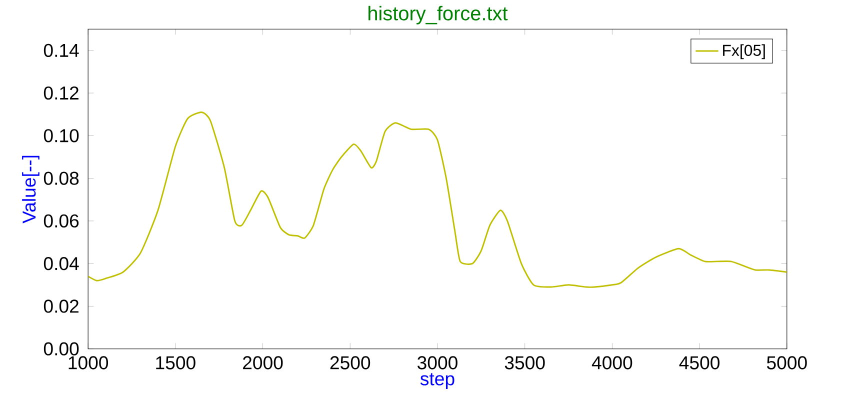 This screenshot has width=847, height=395. What do you see at coordinates (61, 93) in the screenshot?
I see `y-tick-label: 0.12` at bounding box center [61, 93].